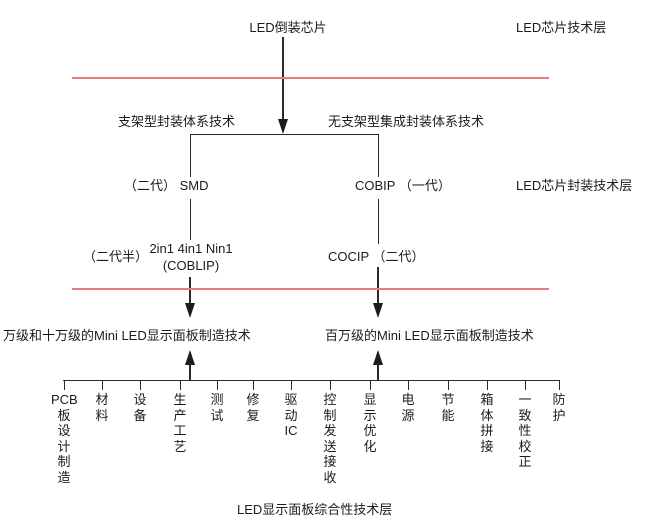 Image resolution: width=652 pixels, height=525 pixels. Describe the element at coordinates (140, 407) in the screenshot. I see `branch-label-equipment: 设 备` at that location.